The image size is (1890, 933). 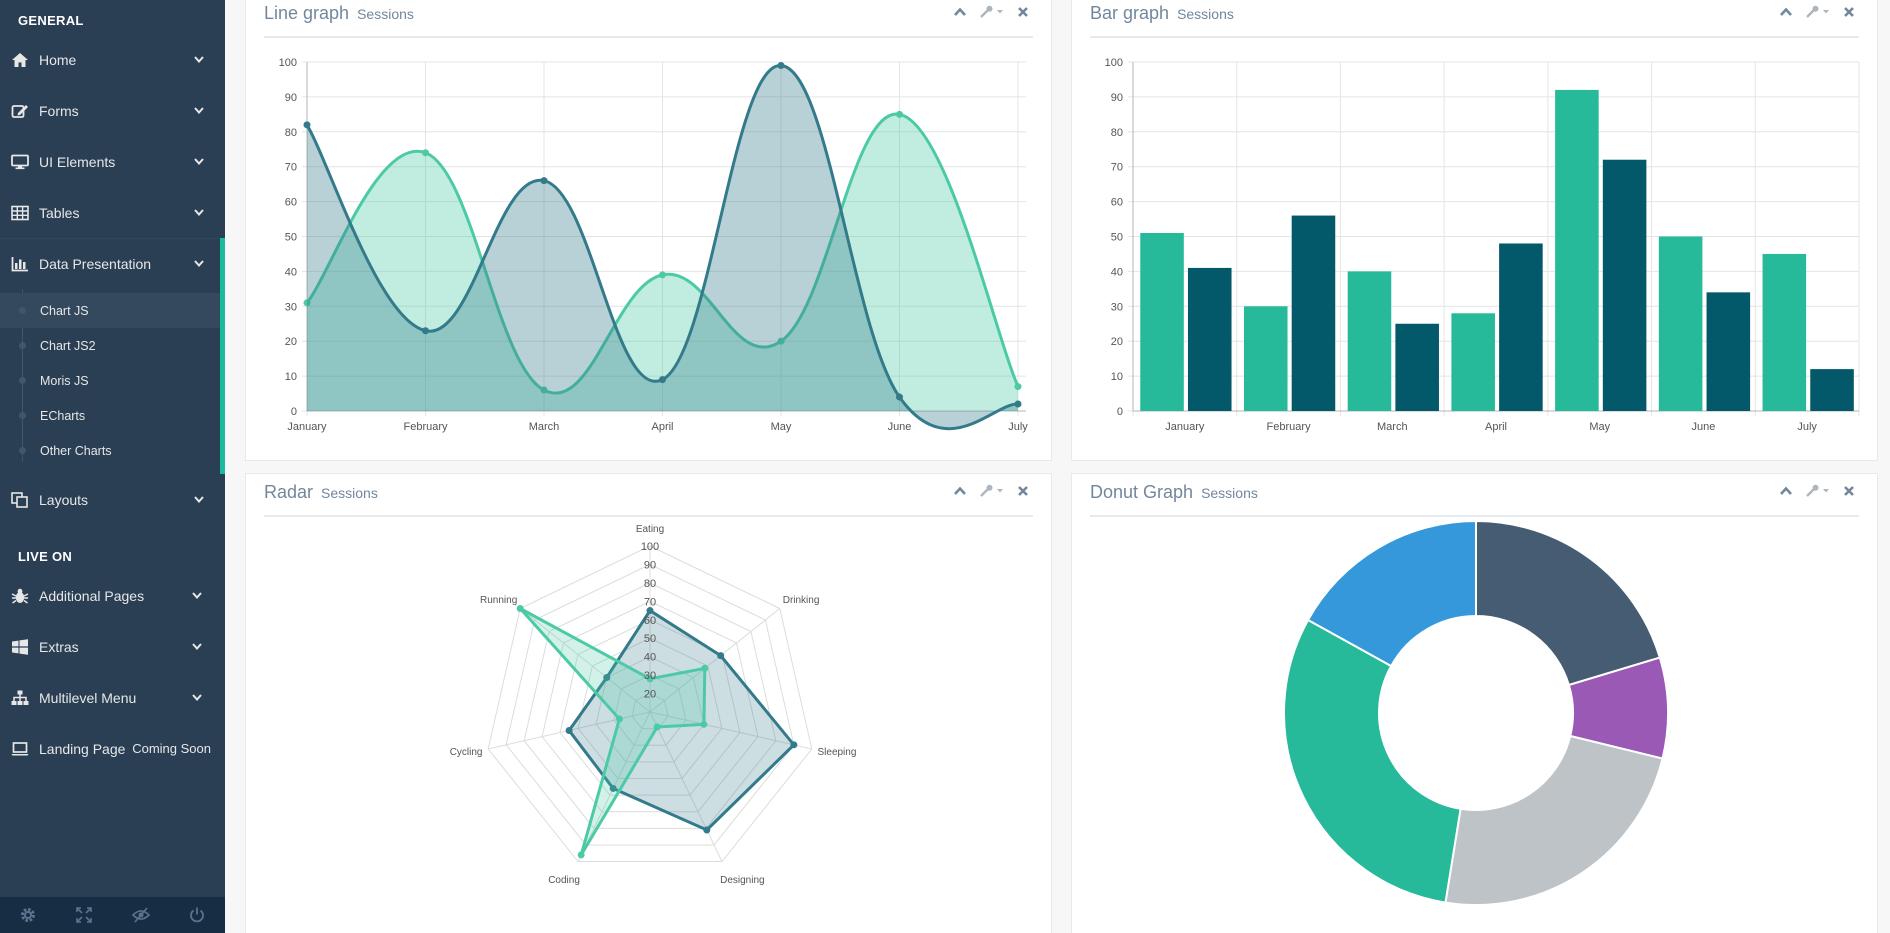 What do you see at coordinates (650, 547) in the screenshot?
I see `r-tick-label: 100` at bounding box center [650, 547].